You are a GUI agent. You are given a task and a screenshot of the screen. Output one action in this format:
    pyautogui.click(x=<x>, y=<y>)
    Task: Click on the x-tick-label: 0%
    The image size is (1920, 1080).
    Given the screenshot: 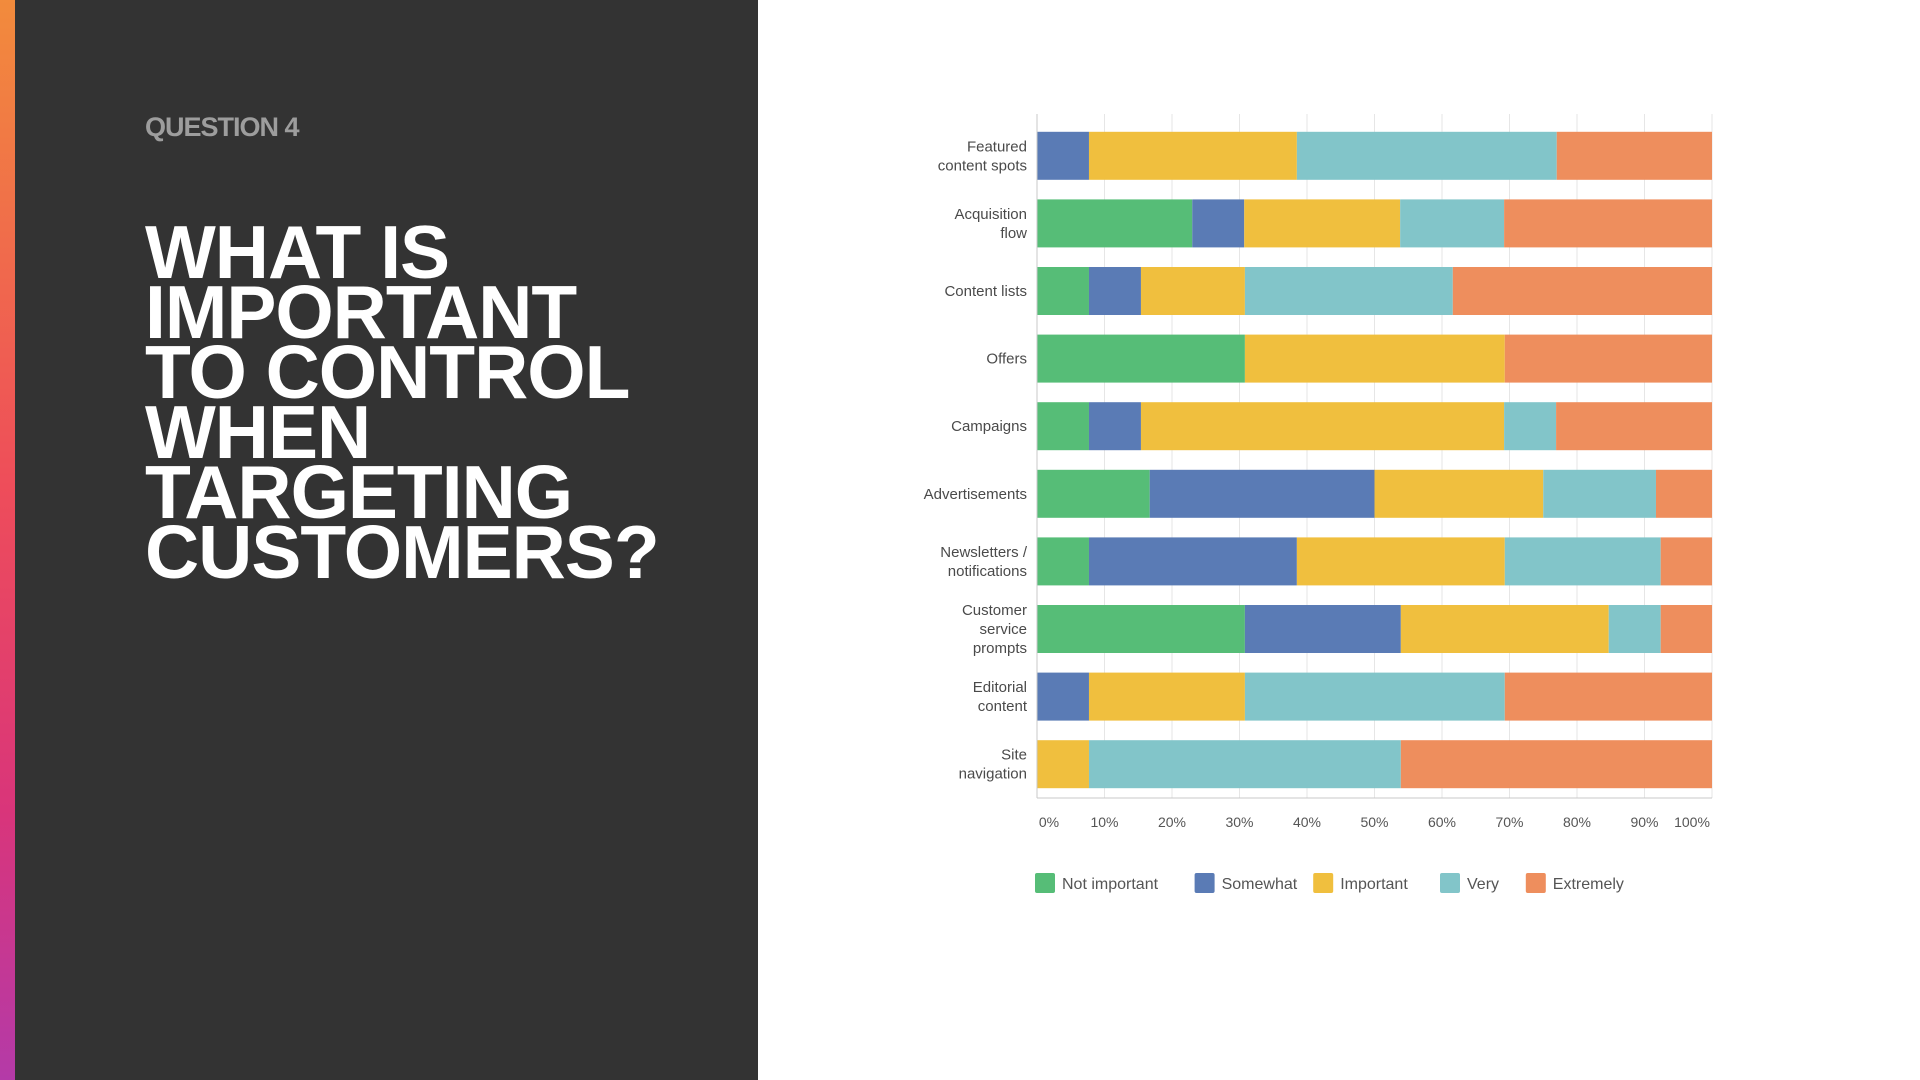 What is the action you would take?
    pyautogui.click(x=1049, y=822)
    